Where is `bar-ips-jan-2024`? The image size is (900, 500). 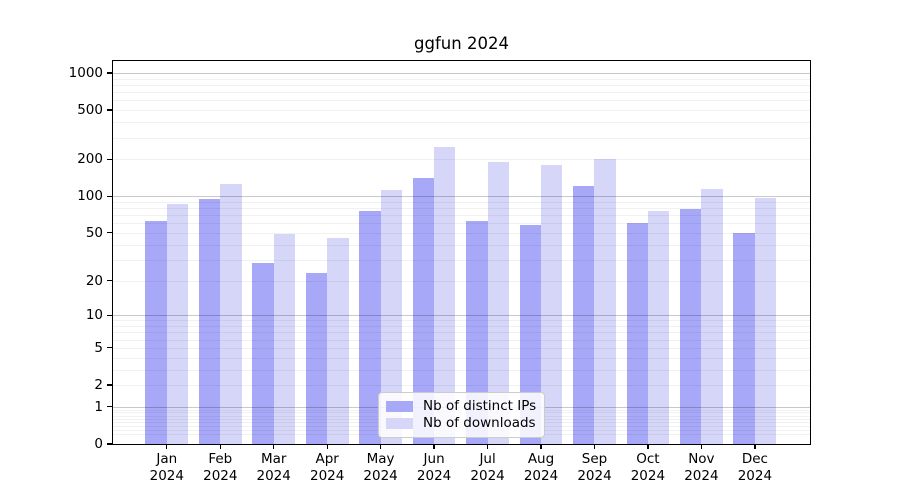
bar-ips-jan-2024 is located at coordinates (156, 332).